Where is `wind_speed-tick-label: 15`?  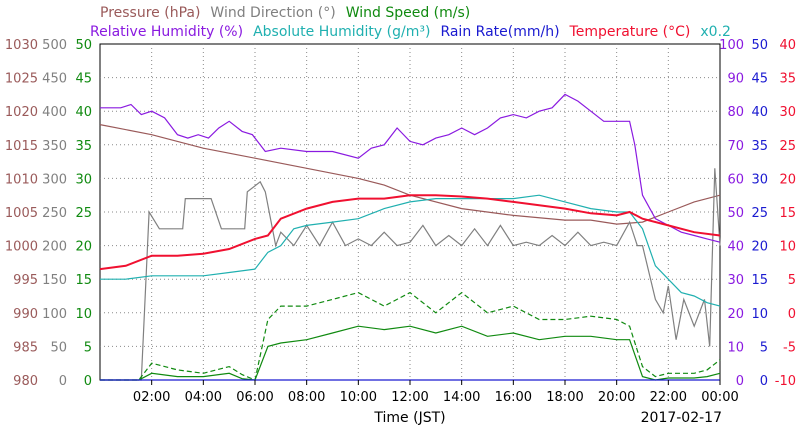
wind_speed-tick-label: 15 is located at coordinates (83, 280).